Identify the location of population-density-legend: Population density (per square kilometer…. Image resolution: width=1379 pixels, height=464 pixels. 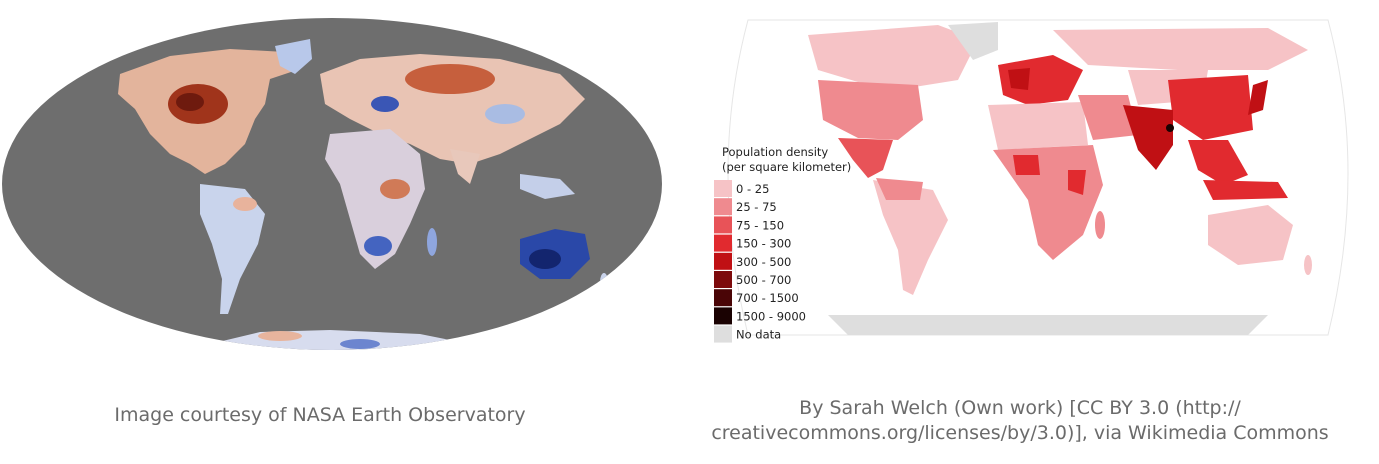
(782, 244).